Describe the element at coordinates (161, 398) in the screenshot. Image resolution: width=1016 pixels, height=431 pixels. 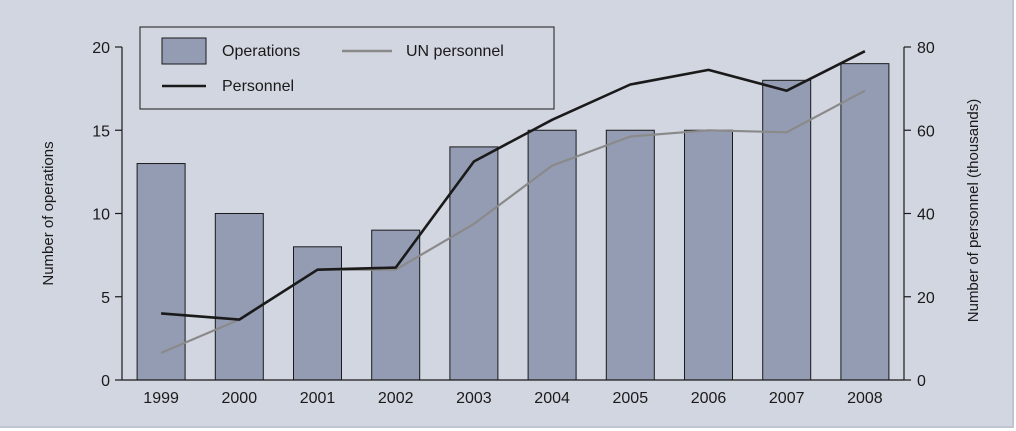
I see `x-tick-label-1999: 1999` at that location.